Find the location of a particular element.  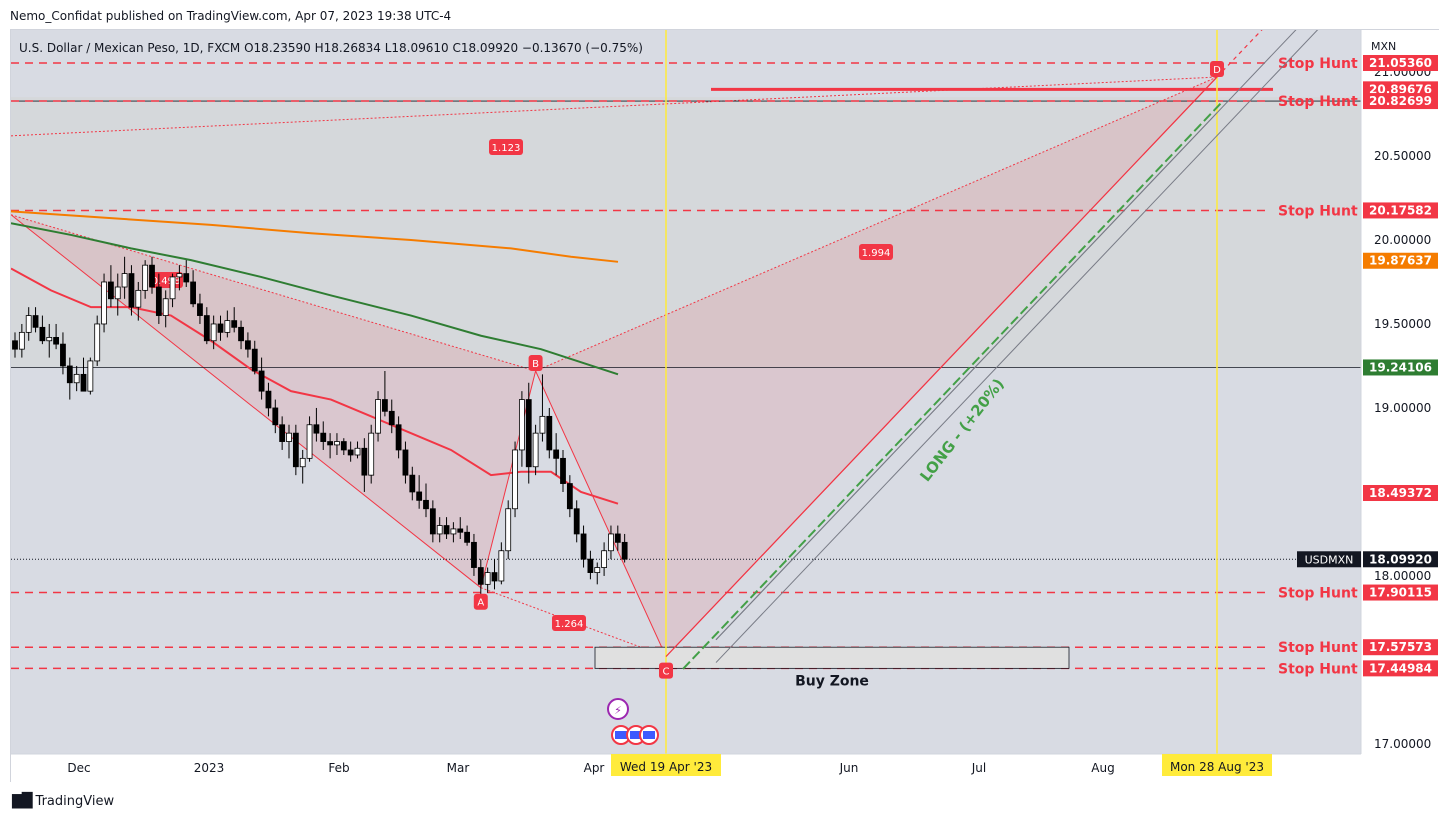

date-marker-label: Wed 19 Apr '23 is located at coordinates (666, 767).